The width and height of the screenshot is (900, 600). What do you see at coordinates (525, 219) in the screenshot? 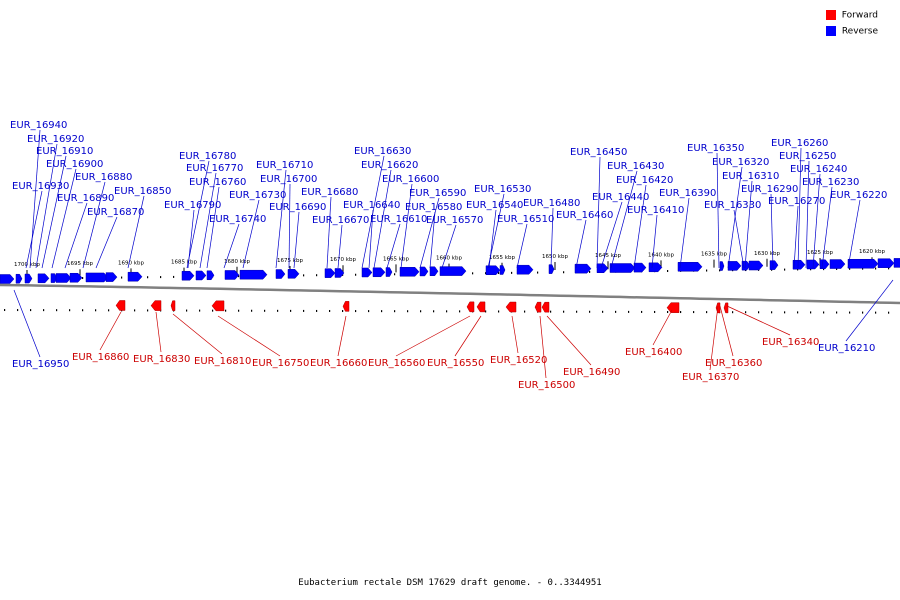
I see `reverse-gene-label: EUR_16510` at bounding box center [525, 219].